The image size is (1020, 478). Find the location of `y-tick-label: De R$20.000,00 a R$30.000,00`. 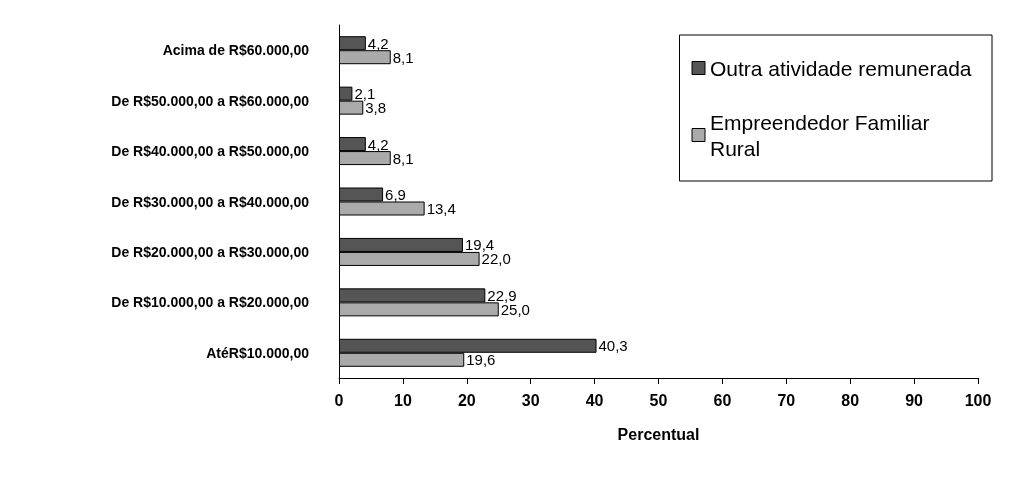

y-tick-label: De R$20.000,00 a R$30.000,00 is located at coordinates (210, 251).